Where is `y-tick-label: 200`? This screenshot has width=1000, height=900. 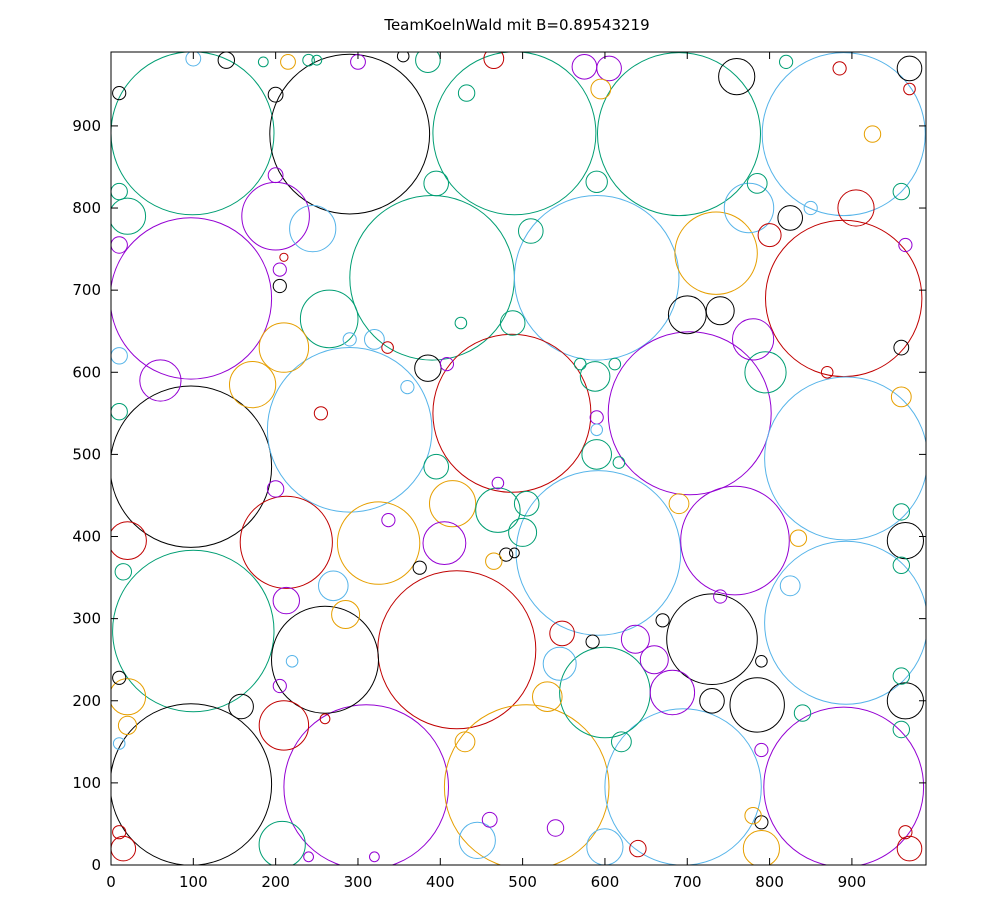
y-tick-label: 200 is located at coordinates (86, 701).